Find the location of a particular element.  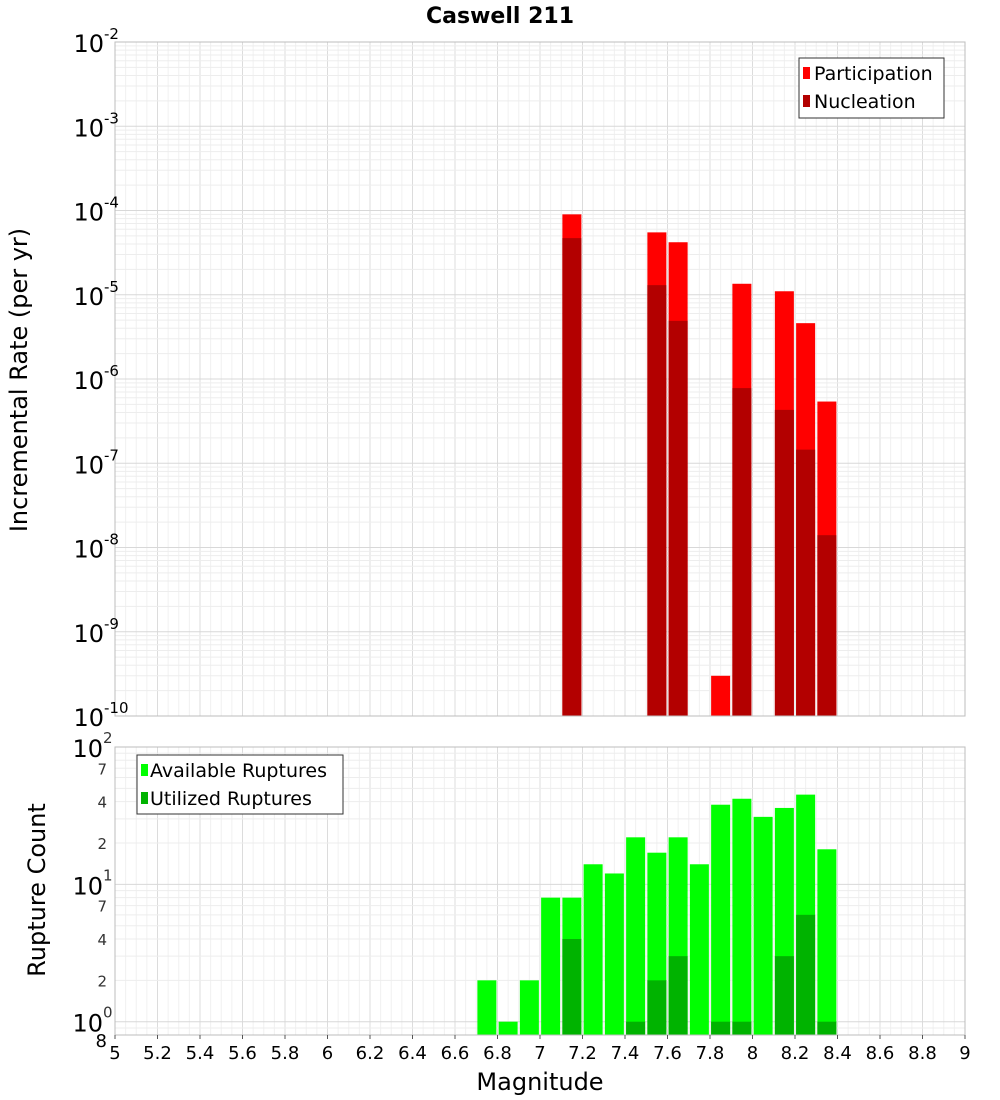

x-tick-label: 6.4 is located at coordinates (412, 1053).